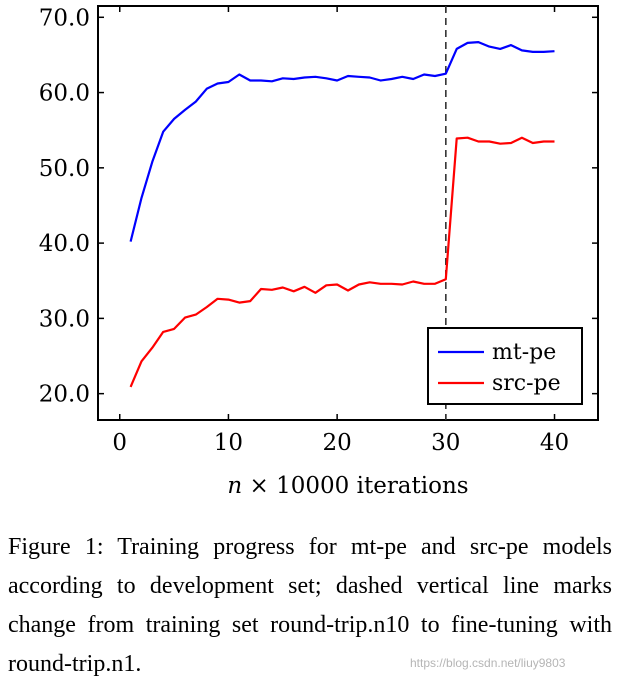 Image resolution: width=620 pixels, height=688 pixels. What do you see at coordinates (488, 663) in the screenshot?
I see `watermark: https://blog.csdn.net/liuy9803` at bounding box center [488, 663].